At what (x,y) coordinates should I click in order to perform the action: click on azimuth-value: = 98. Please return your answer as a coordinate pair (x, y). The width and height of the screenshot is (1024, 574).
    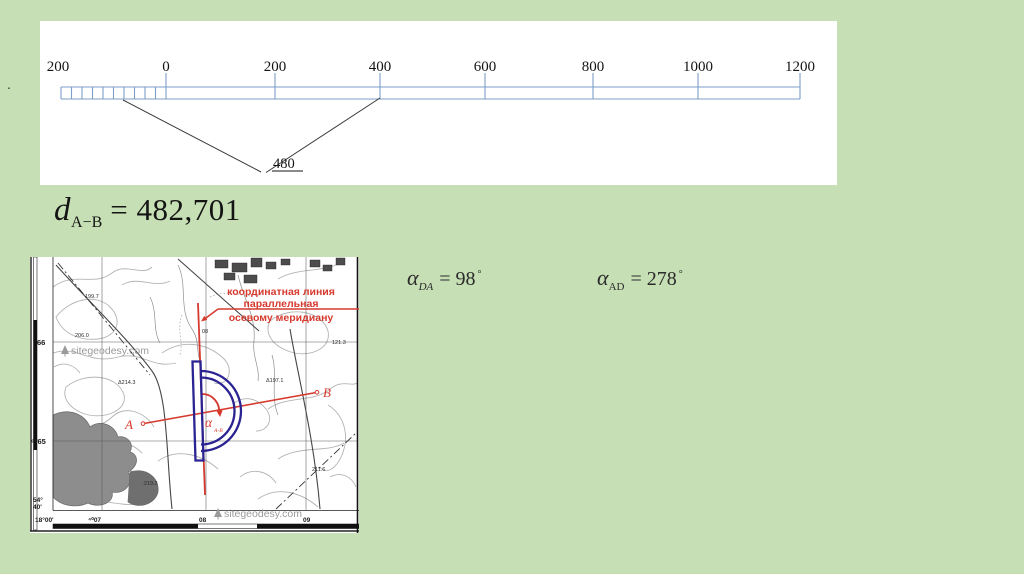
    Looking at the image, I should click on (457, 279).